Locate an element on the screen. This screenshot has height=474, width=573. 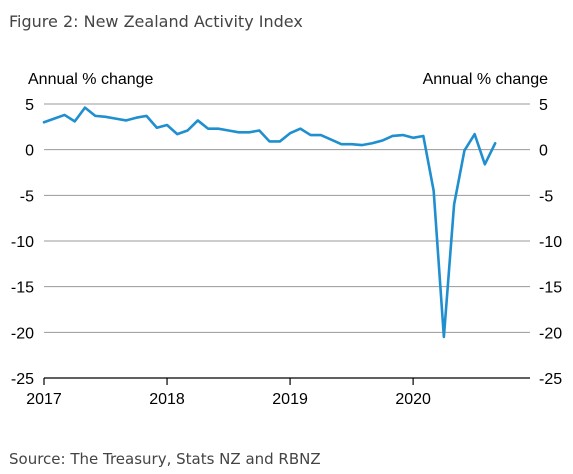
y-tick-label-left: 0 is located at coordinates (29, 151).